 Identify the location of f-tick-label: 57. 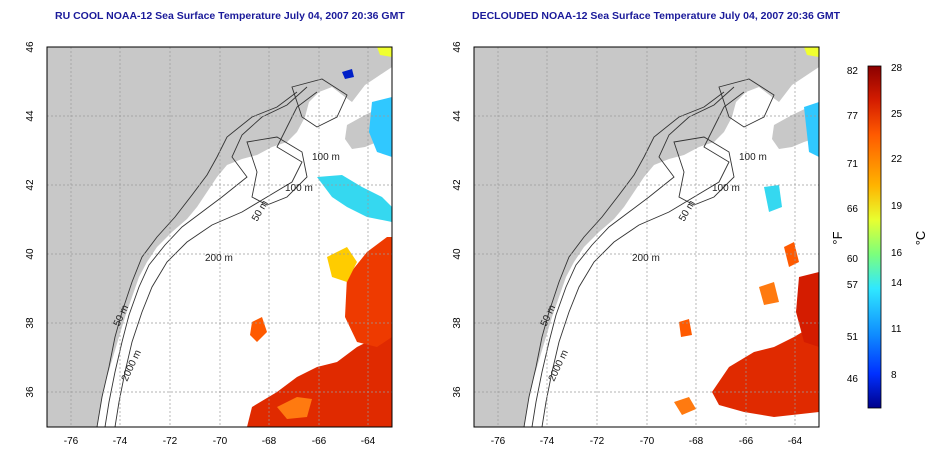
(853, 285).